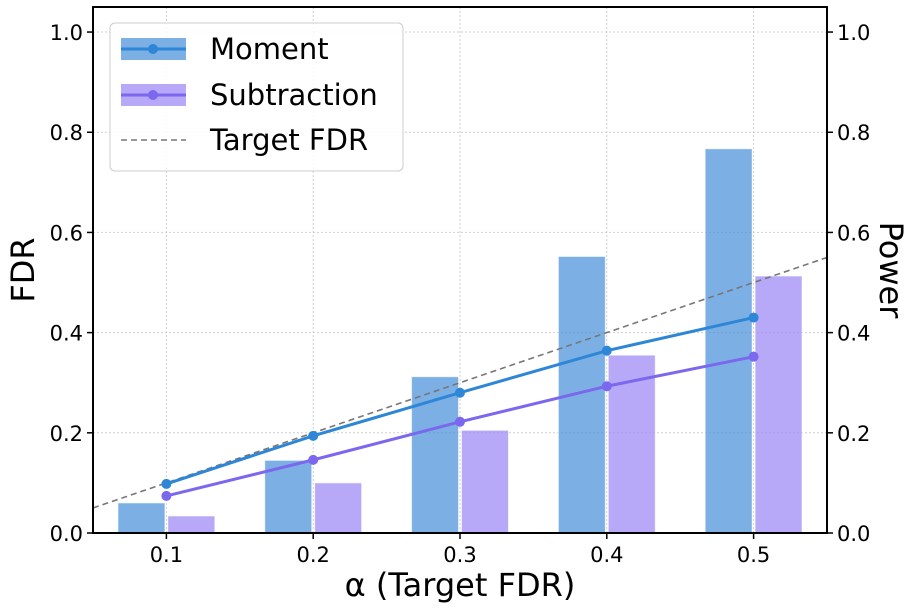 Image resolution: width=914 pixels, height=612 pixels. Describe the element at coordinates (294, 95) in the screenshot. I see `legend-label-subtraction: Subtraction` at that location.